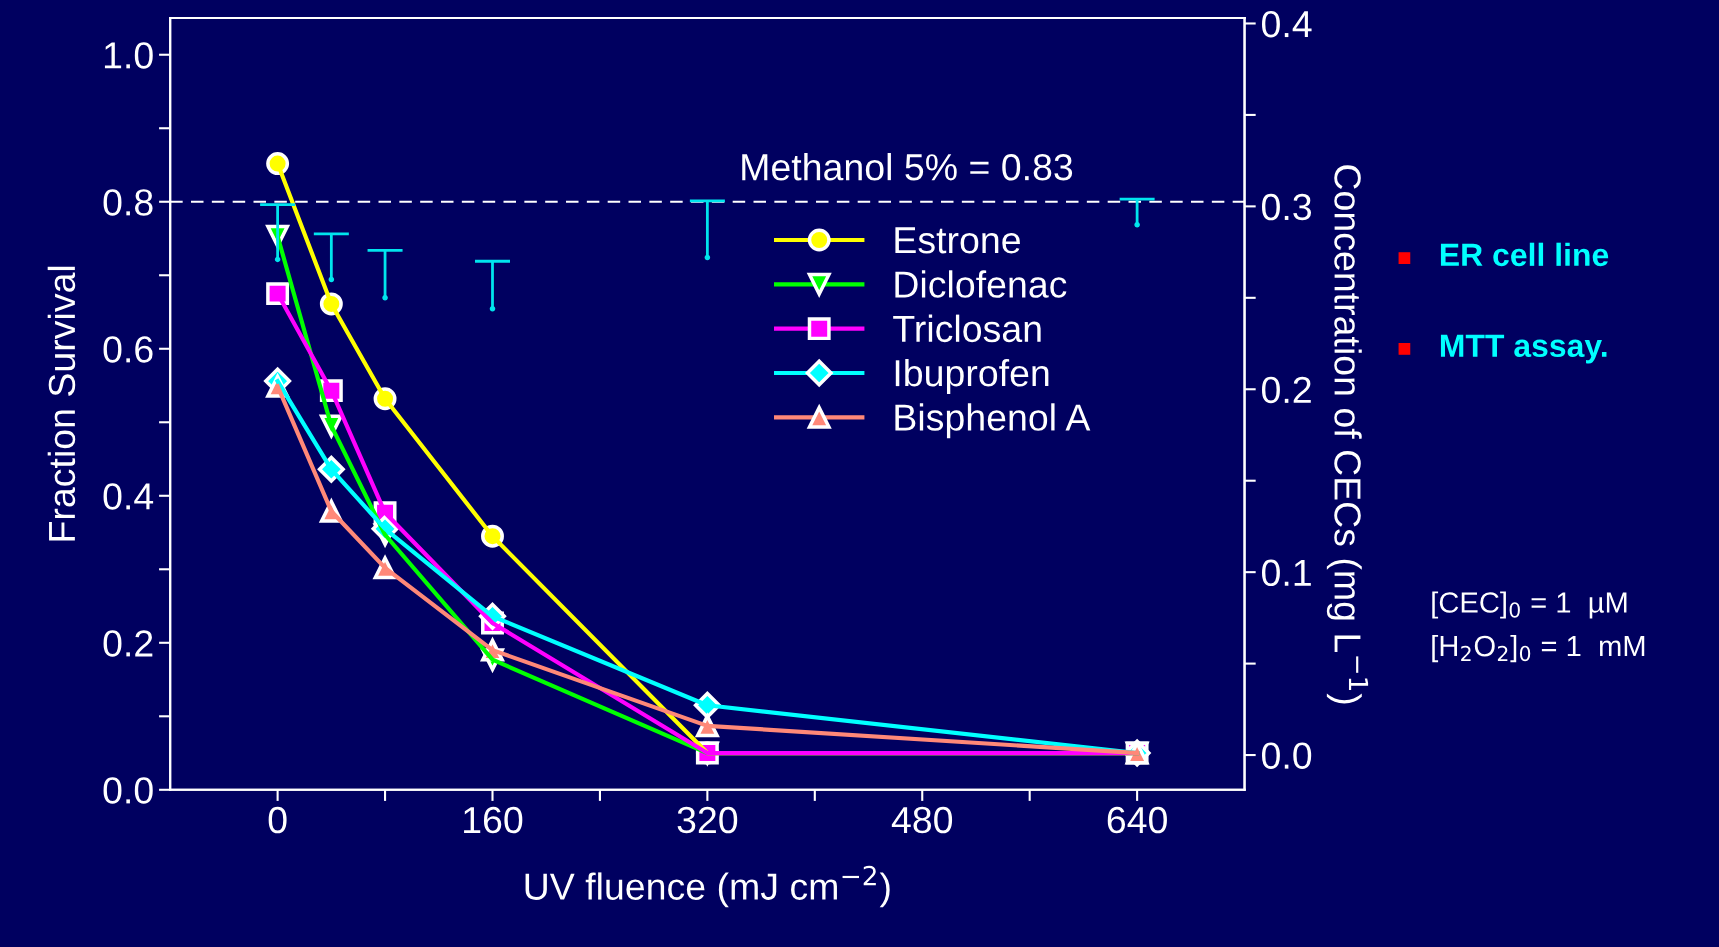  Describe the element at coordinates (61, 403) in the screenshot. I see `y-axis-title: Fraction Survival` at that location.